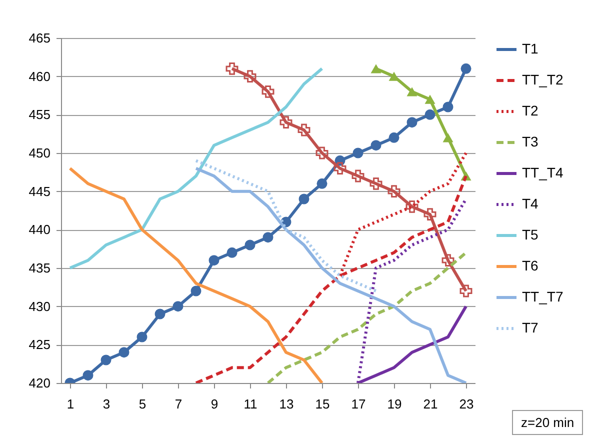 Image resolution: width=616 pixels, height=442 pixels. What do you see at coordinates (251, 404) in the screenshot?
I see `x-tick-label: 11` at bounding box center [251, 404].